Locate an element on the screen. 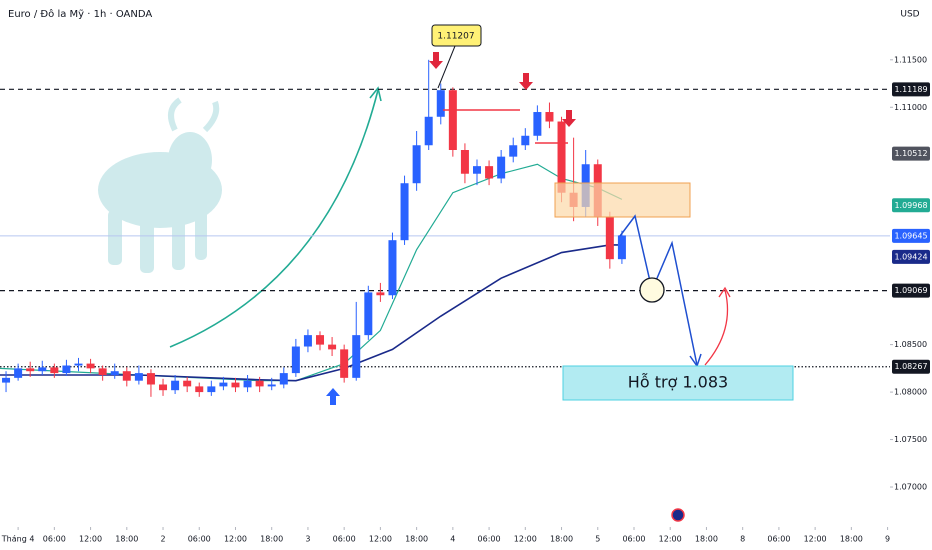 This screenshot has height=550, width=932. price-label: 1.09645 is located at coordinates (910, 235).